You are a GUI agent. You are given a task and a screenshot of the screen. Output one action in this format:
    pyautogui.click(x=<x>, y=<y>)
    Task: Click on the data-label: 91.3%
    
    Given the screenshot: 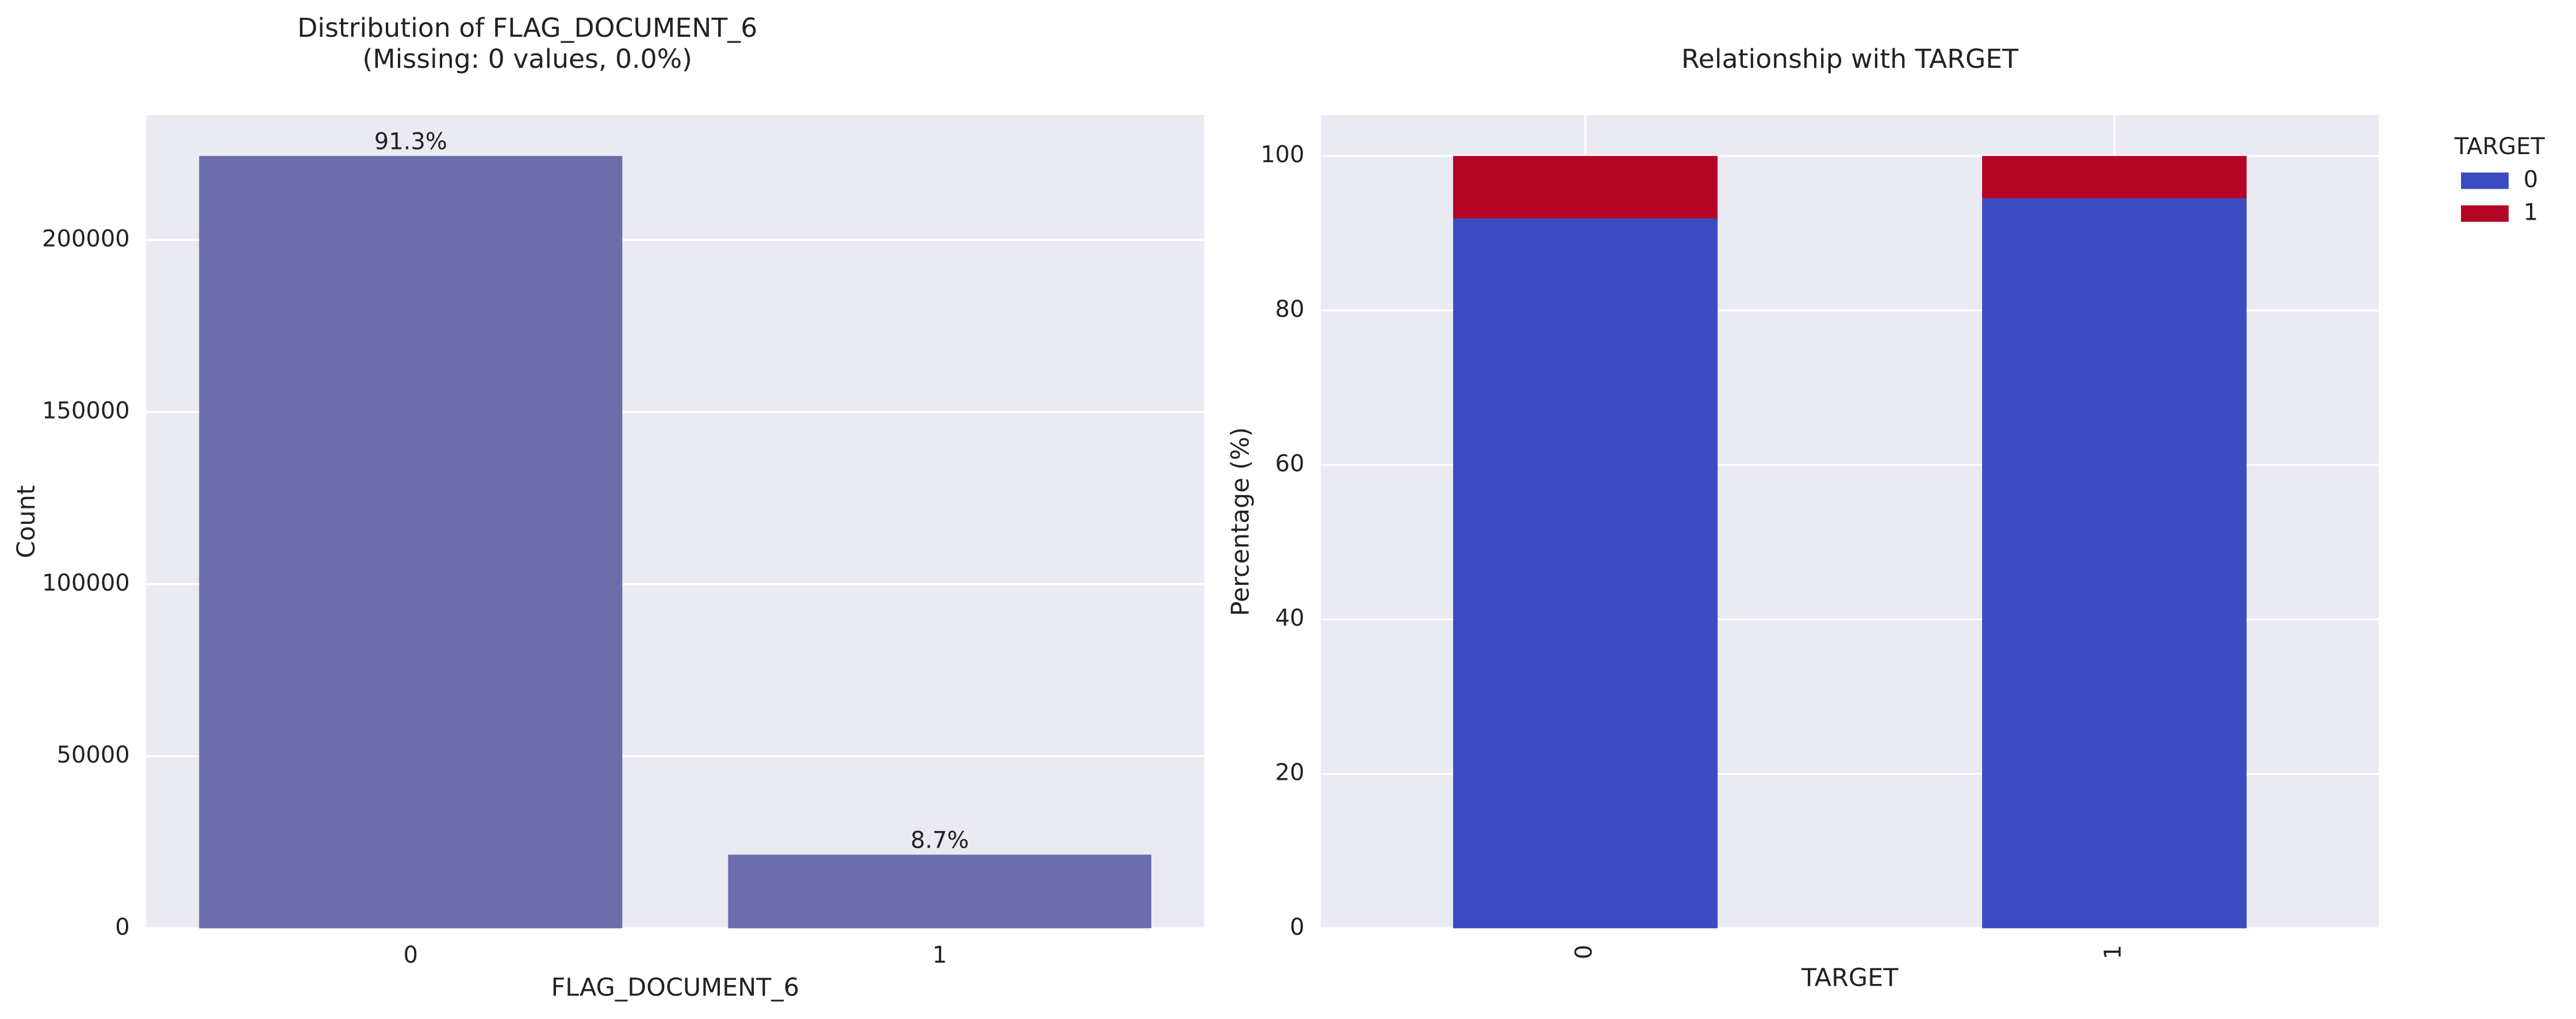 What is the action you would take?
    pyautogui.click(x=410, y=141)
    